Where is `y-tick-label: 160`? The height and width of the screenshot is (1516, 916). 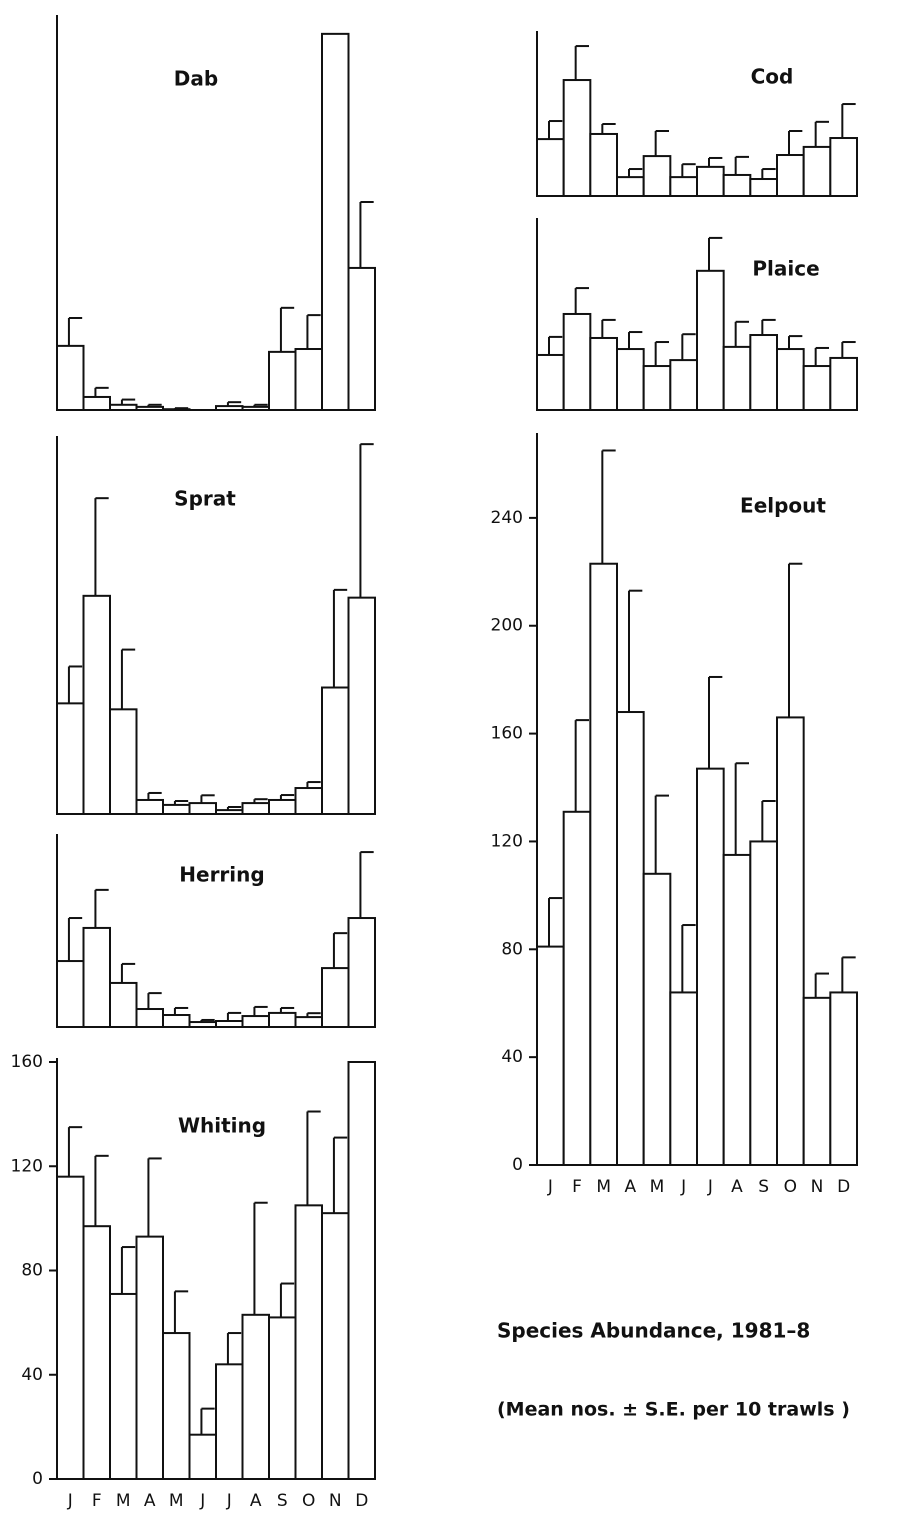 y-tick-label: 160 is located at coordinates (507, 734).